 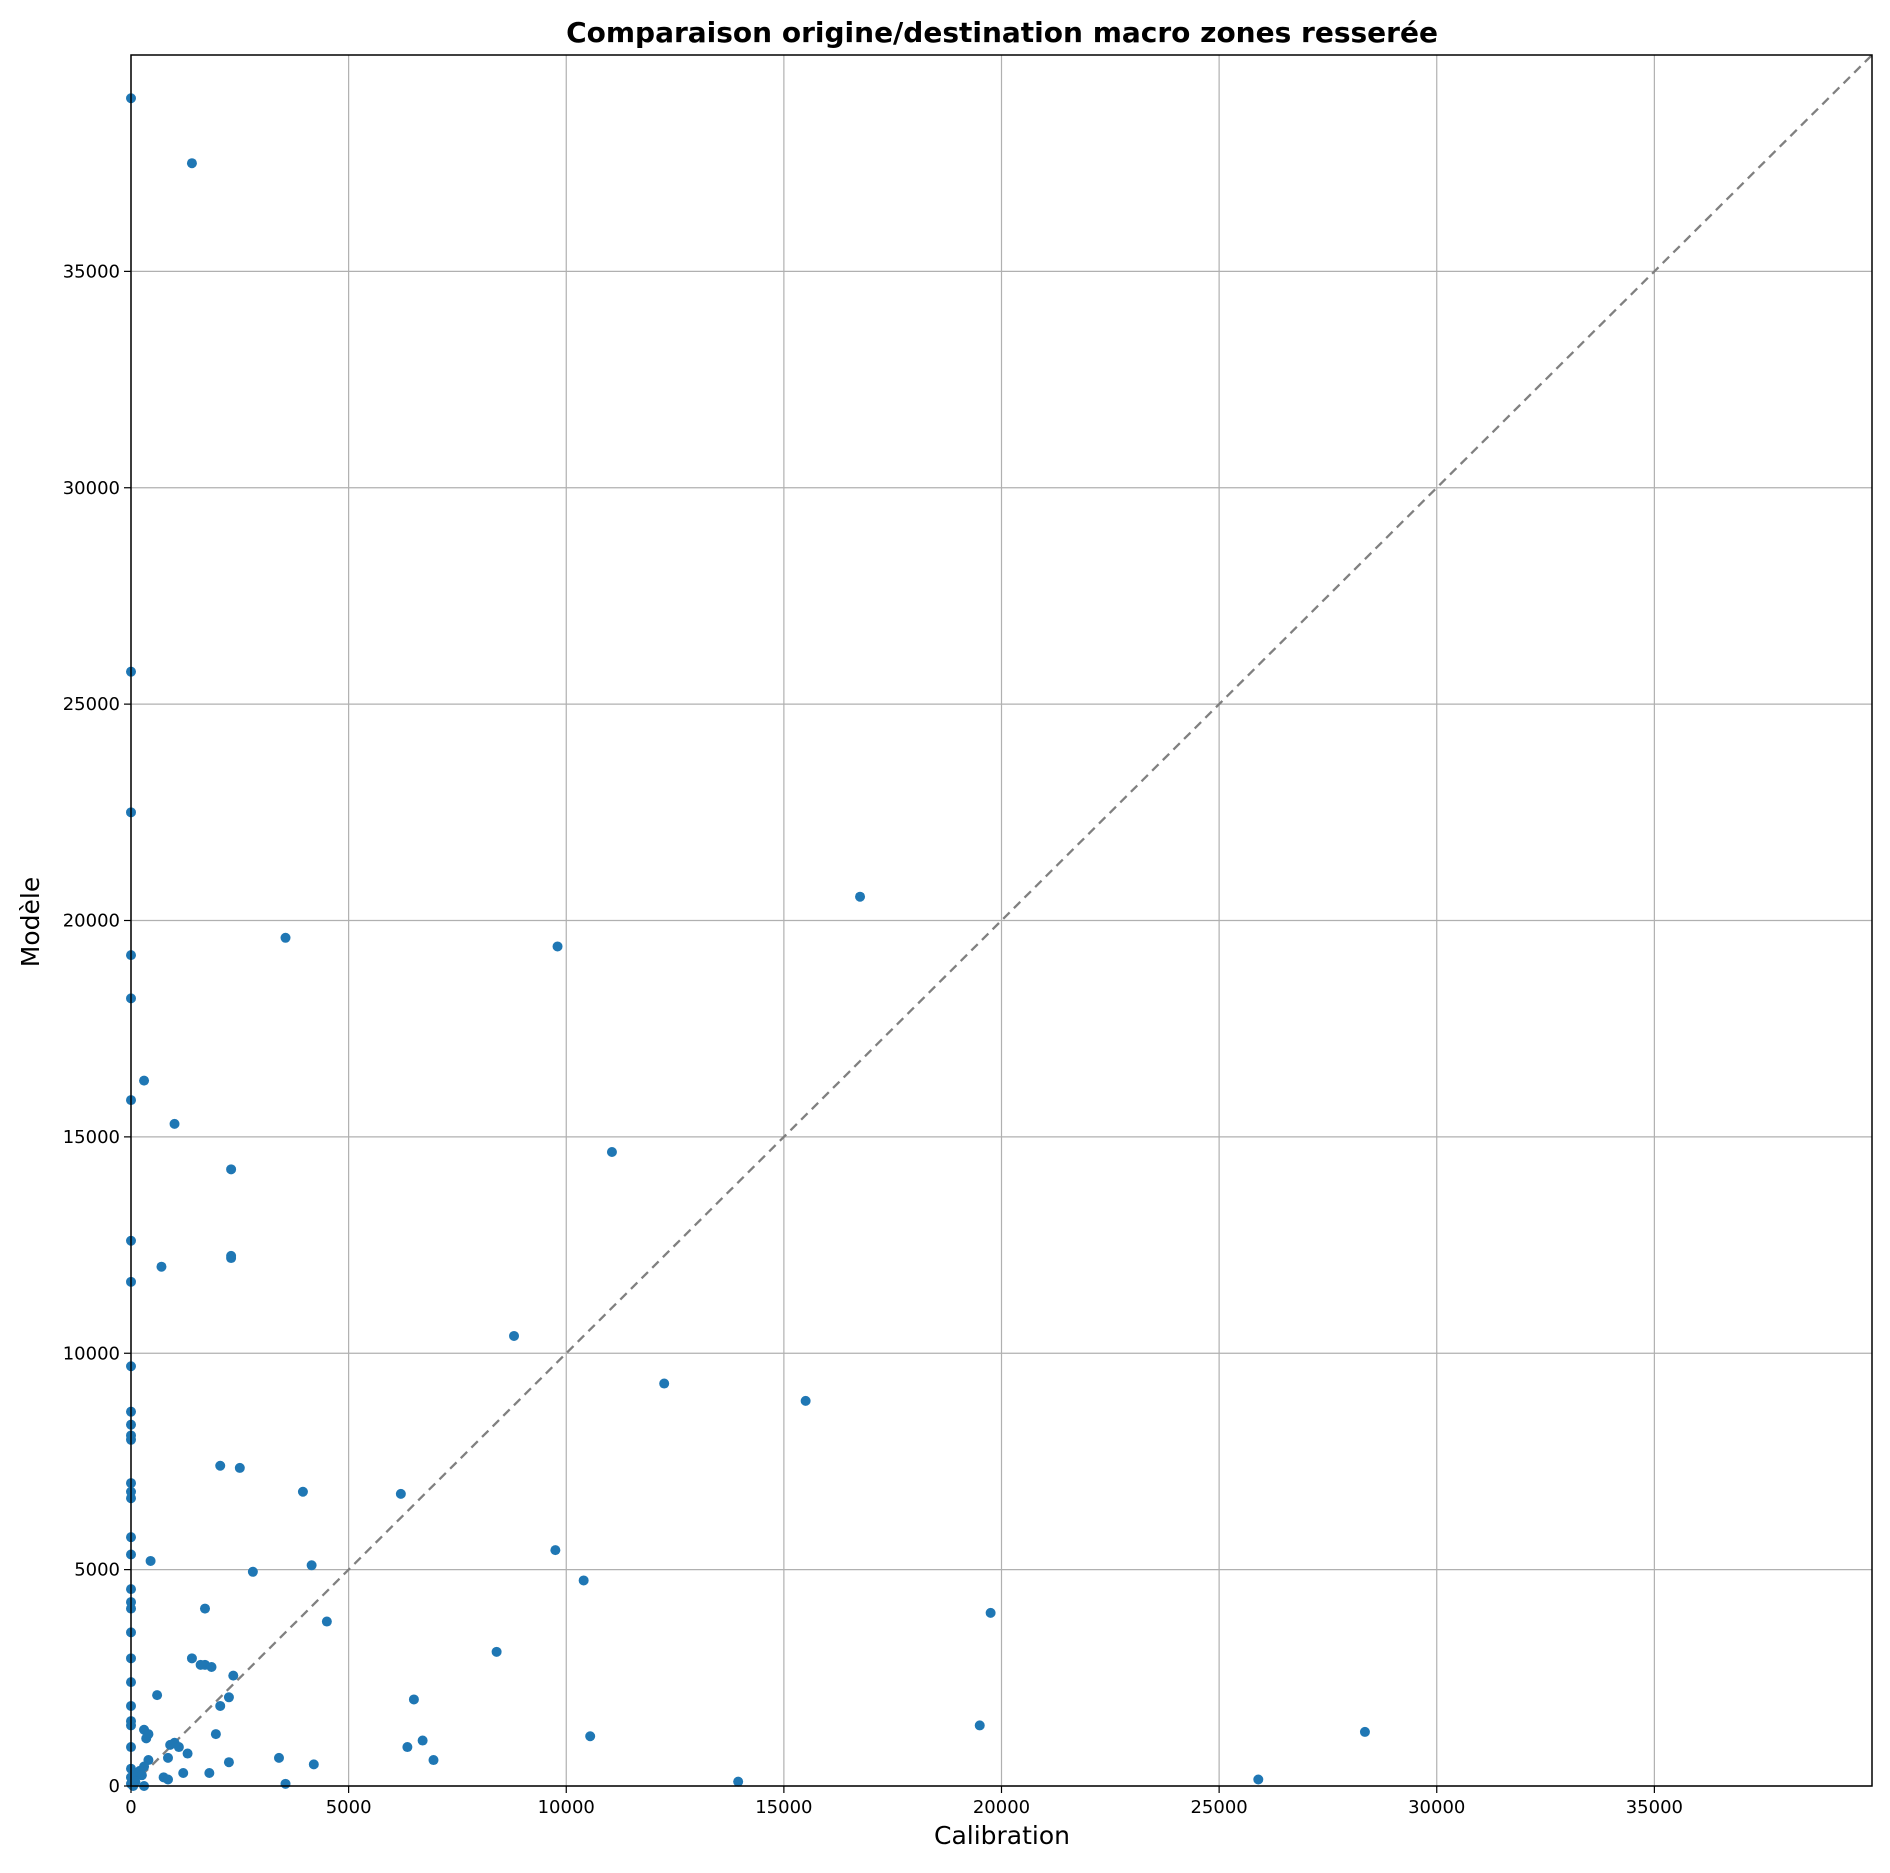 What do you see at coordinates (566, 1807) in the screenshot?
I see `x-tick-label: 10000` at bounding box center [566, 1807].